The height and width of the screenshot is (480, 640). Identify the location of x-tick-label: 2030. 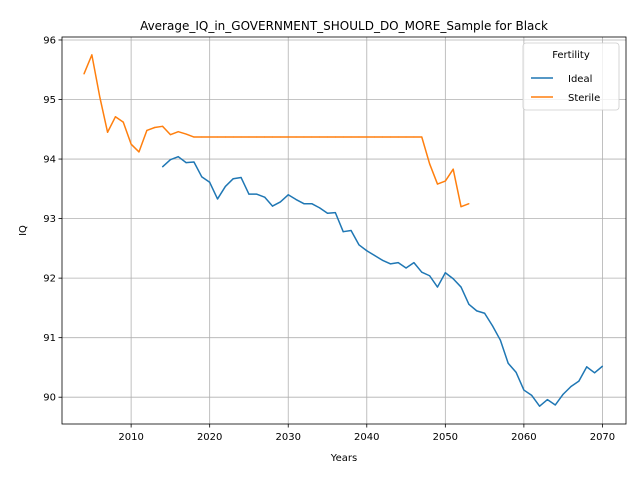
(288, 437).